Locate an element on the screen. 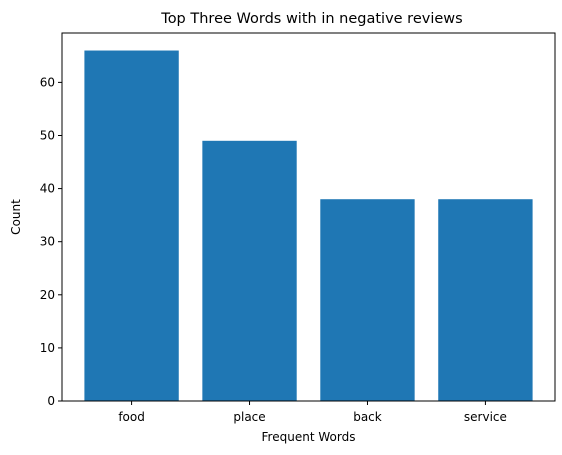  y-axis: 0 10 20 30 40 50 60 is located at coordinates (51, 241).